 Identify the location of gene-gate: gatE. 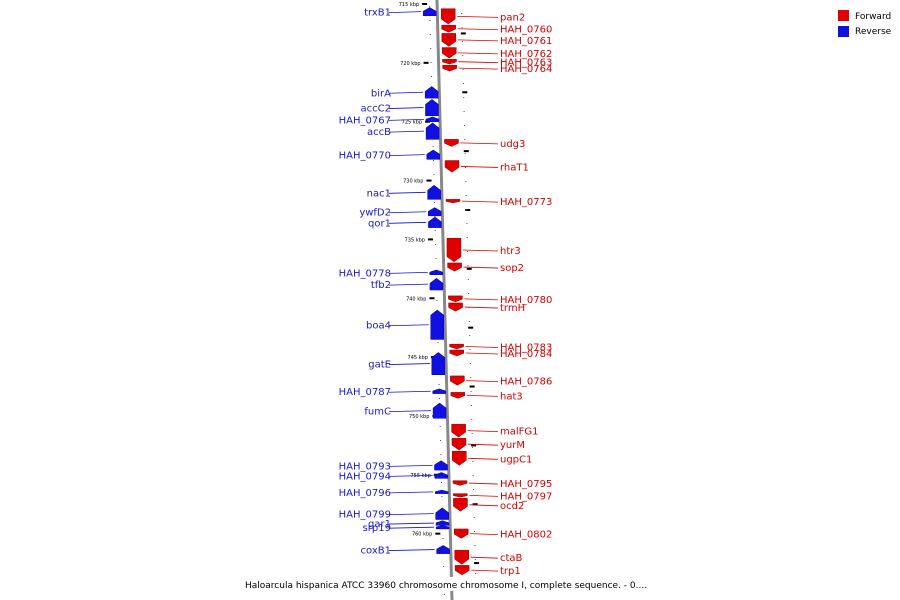
(407, 364).